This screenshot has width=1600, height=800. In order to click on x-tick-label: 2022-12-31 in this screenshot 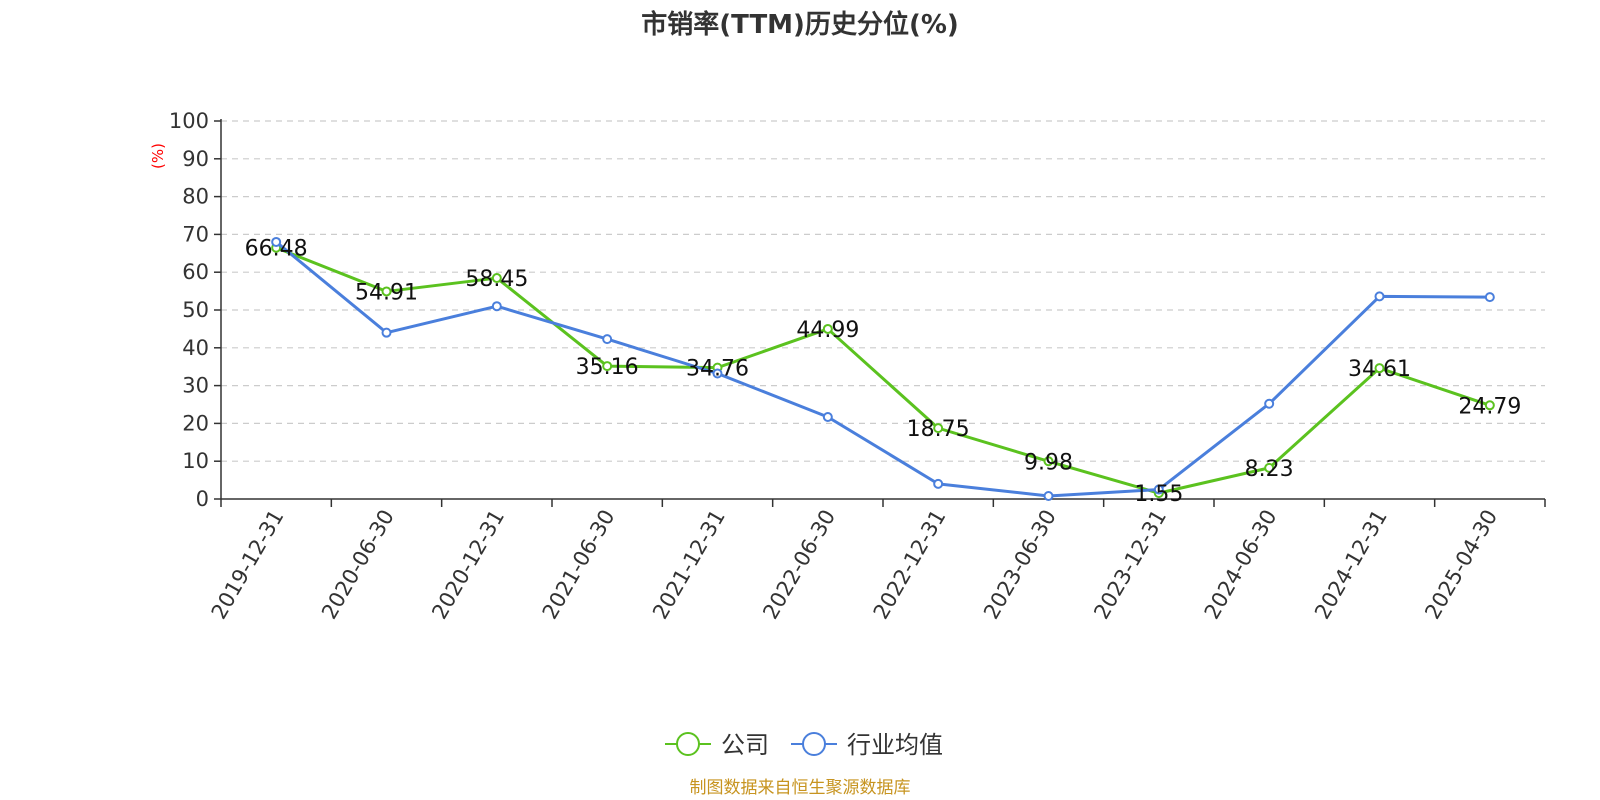, I will do `click(910, 565)`.